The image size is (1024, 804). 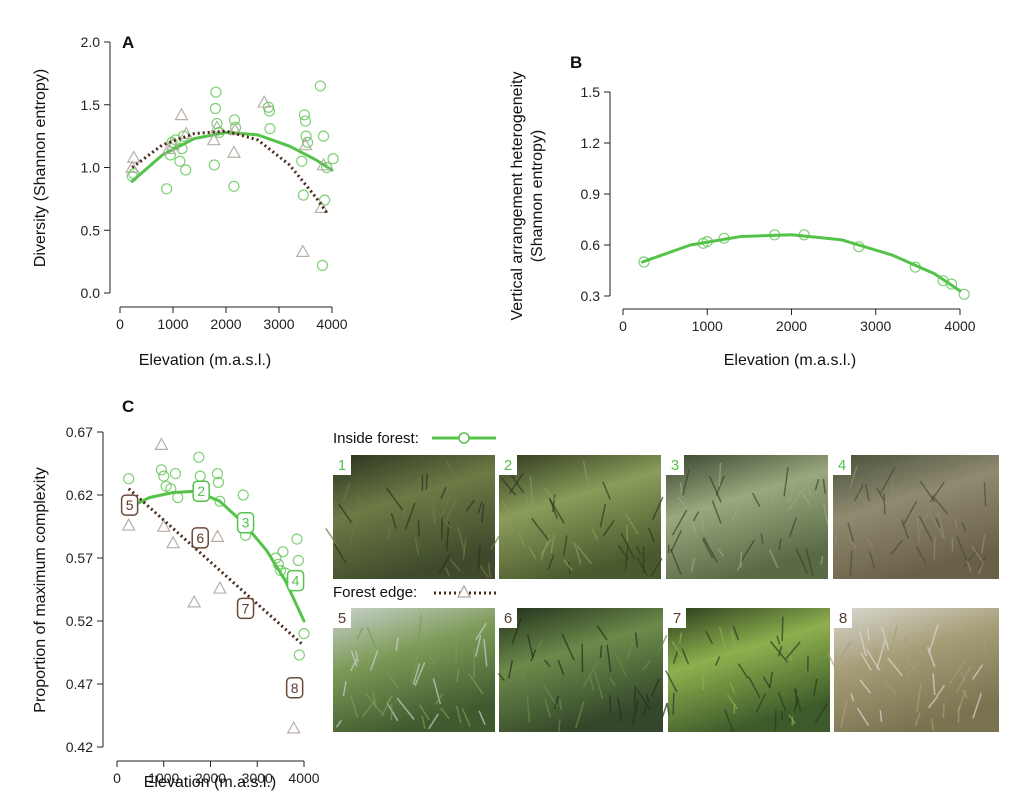 I want to click on x-tick-label: 3000, so click(x=257, y=778).